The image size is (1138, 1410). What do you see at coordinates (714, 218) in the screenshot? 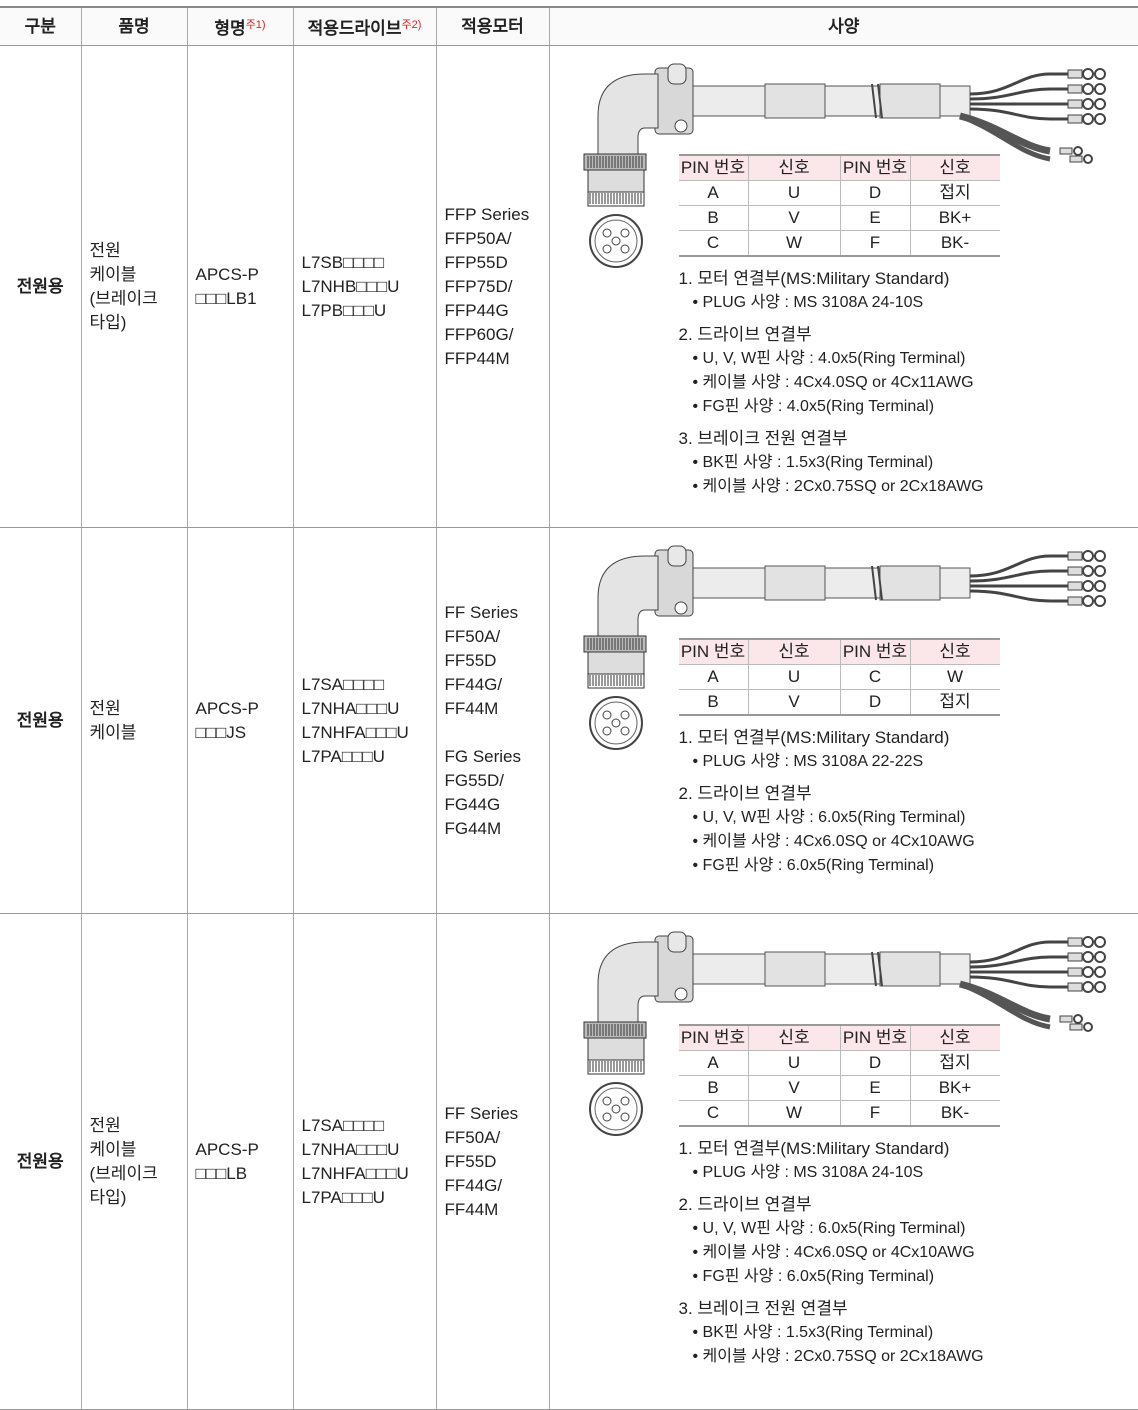
I see `pin-cell: B` at bounding box center [714, 218].